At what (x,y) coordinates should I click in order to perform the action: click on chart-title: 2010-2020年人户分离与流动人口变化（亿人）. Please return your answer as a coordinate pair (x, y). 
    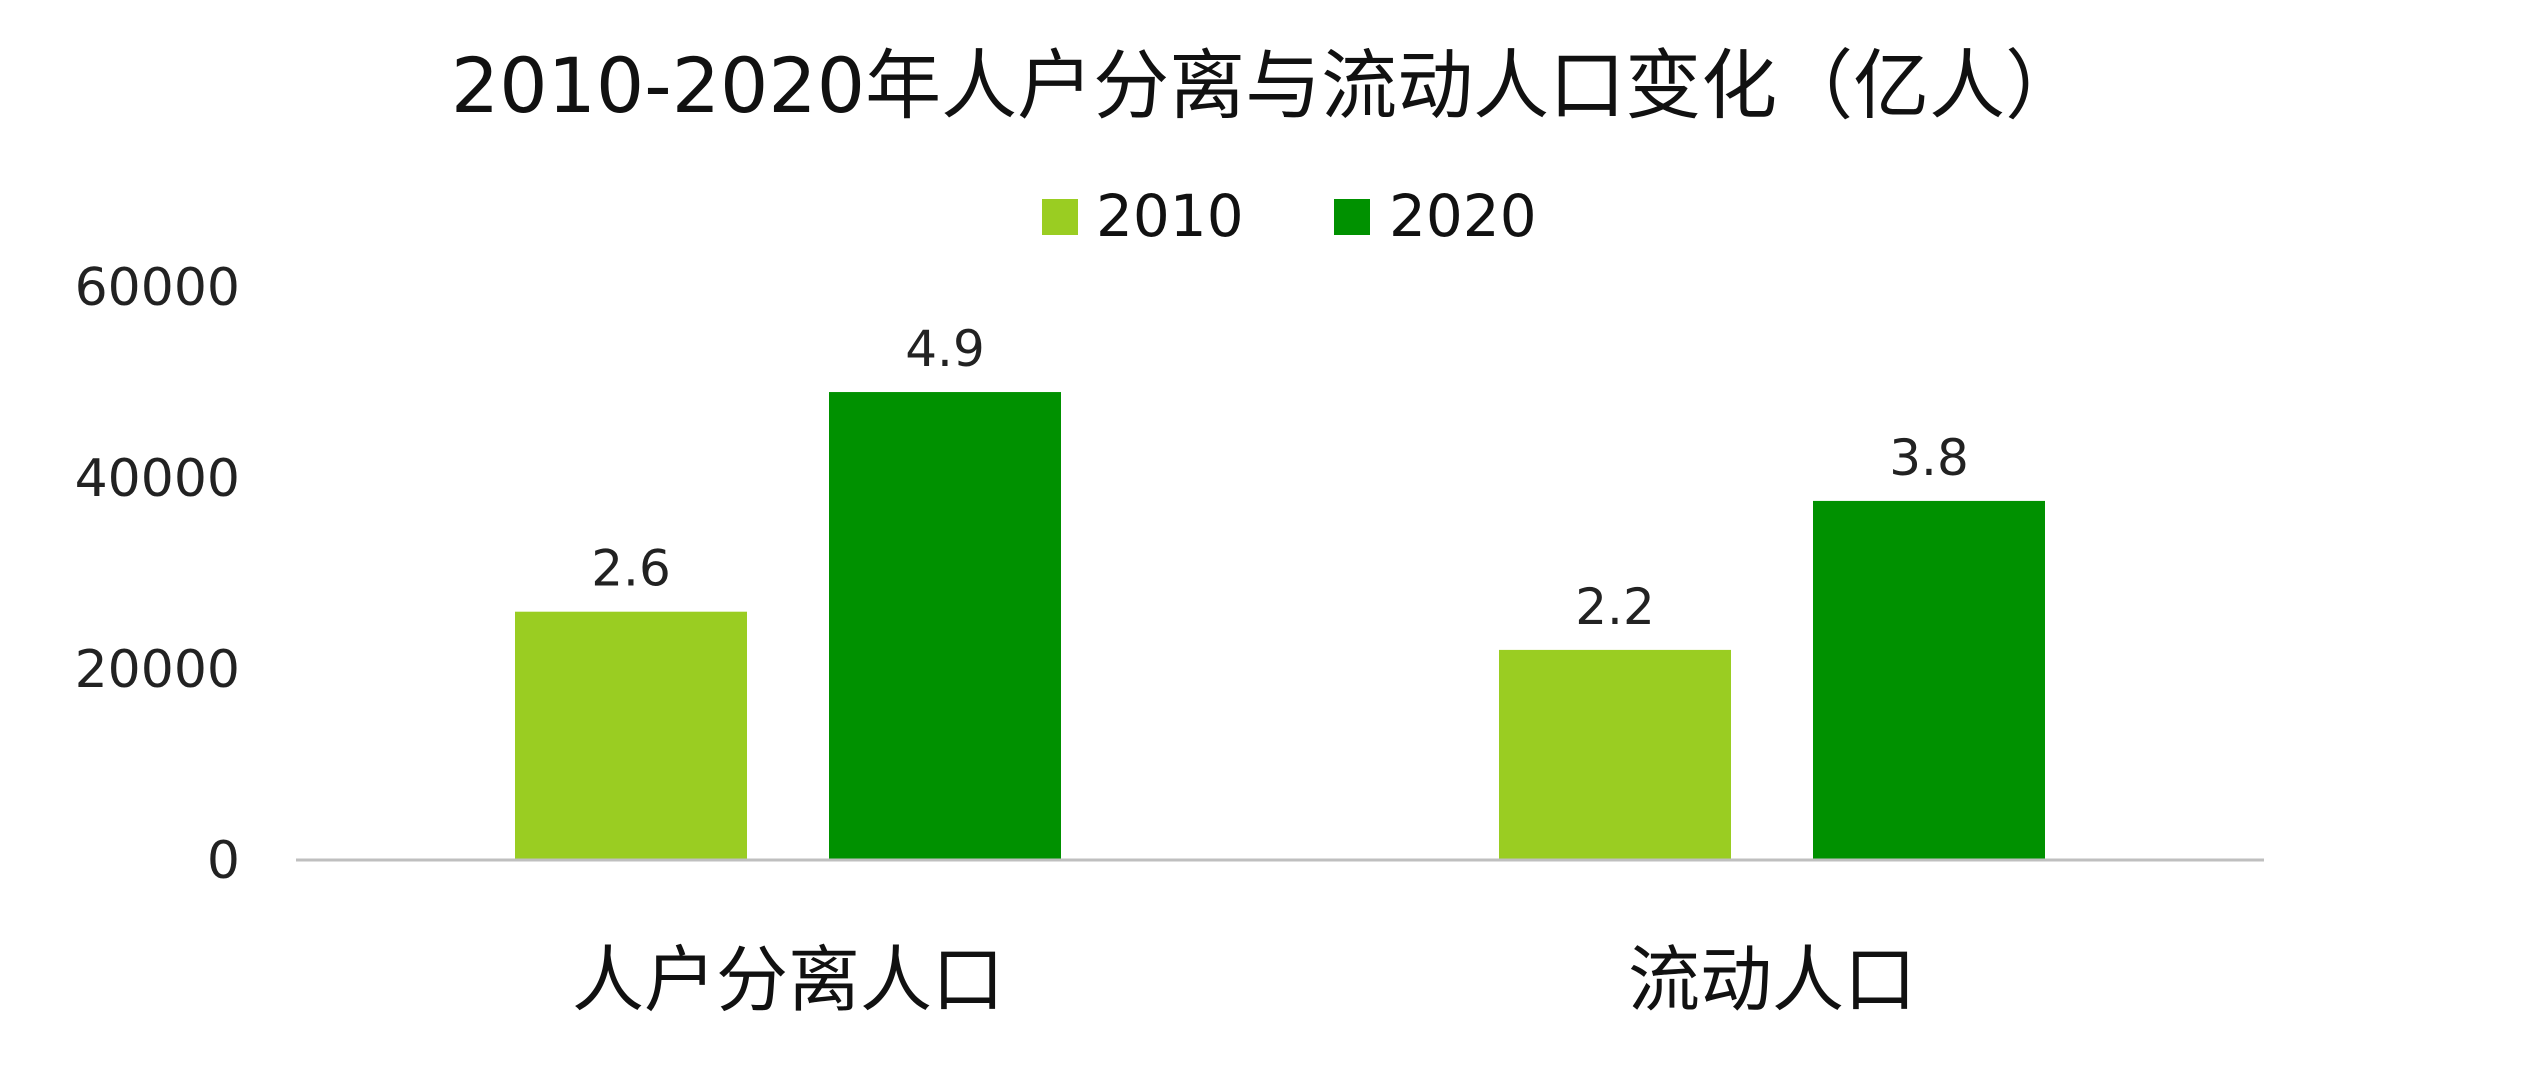
    Looking at the image, I should click on (1266, 85).